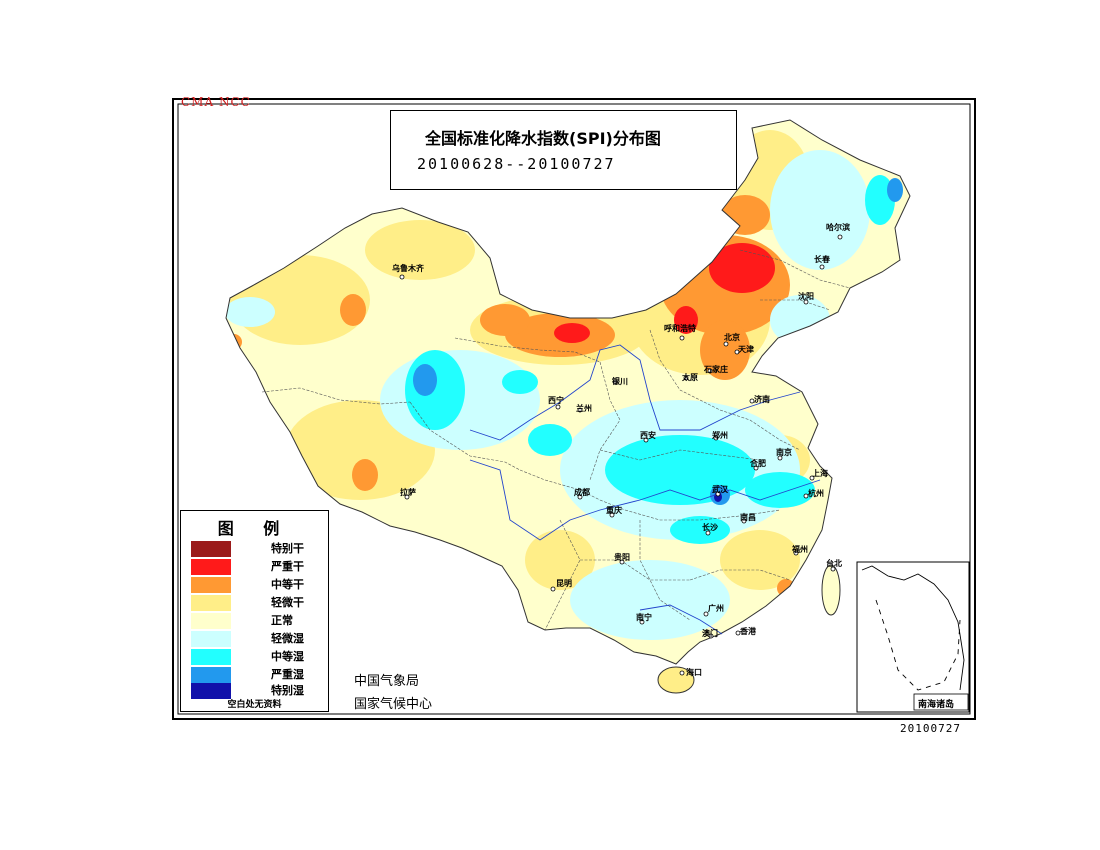 The height and width of the screenshot is (850, 1100). What do you see at coordinates (553, 589) in the screenshot?
I see `city-dot-kunming` at bounding box center [553, 589].